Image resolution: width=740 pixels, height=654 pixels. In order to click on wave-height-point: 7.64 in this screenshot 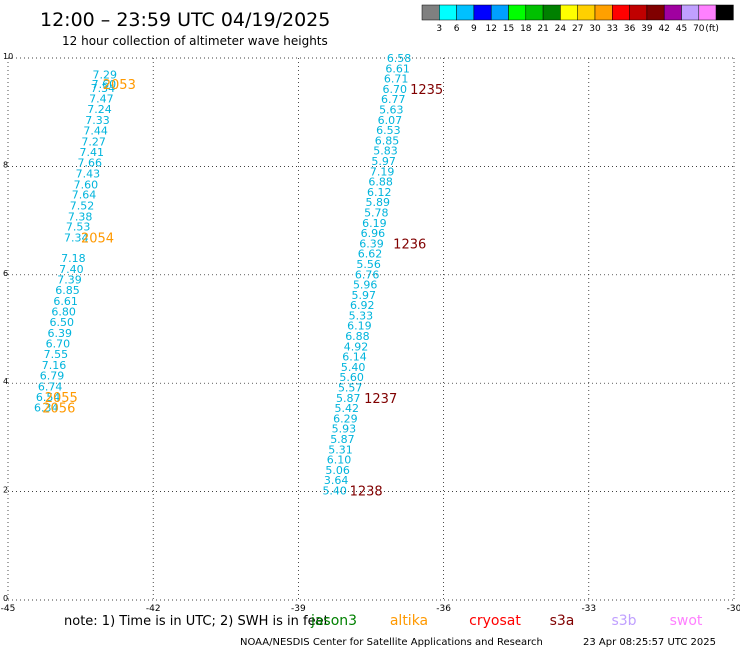, I will do `click(84, 195)`.